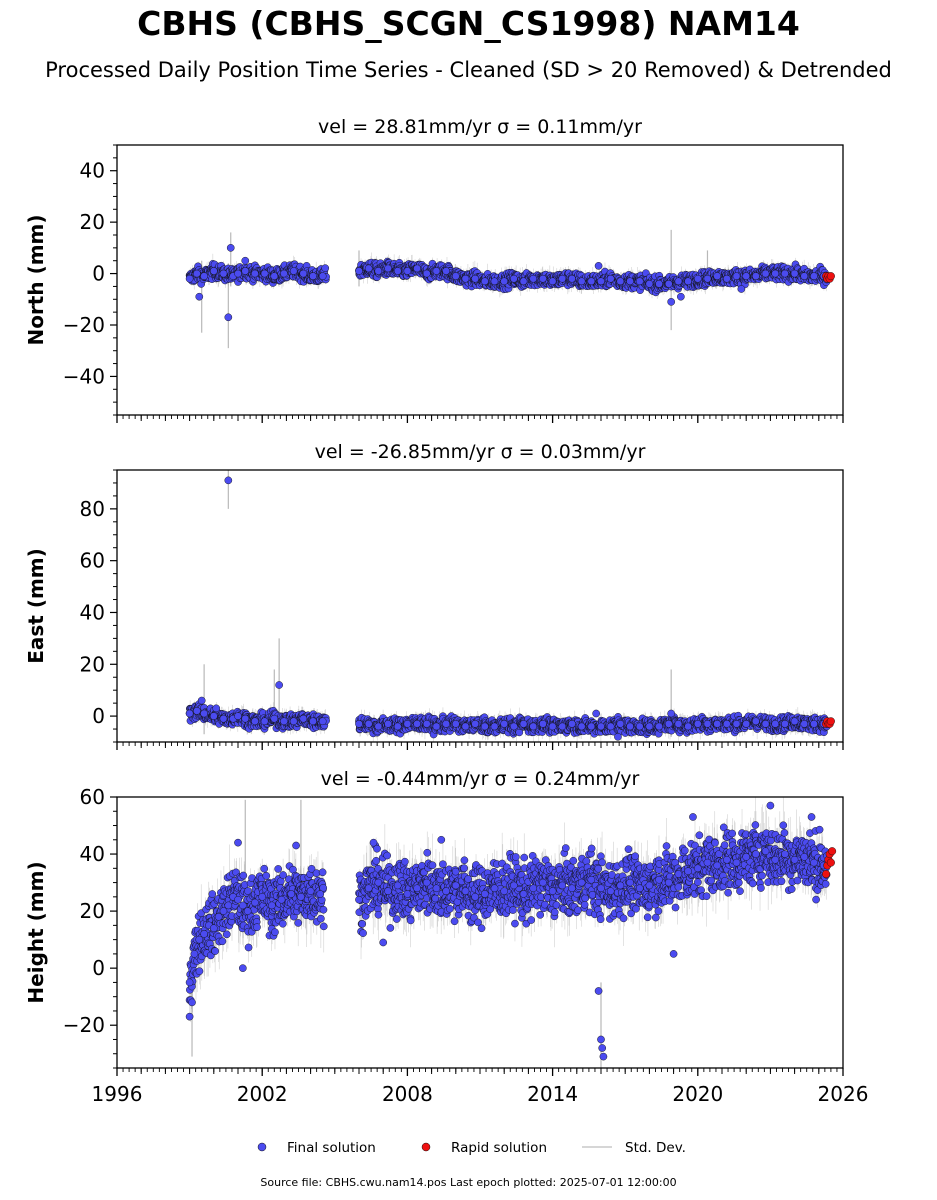  I want to click on panel-title: vel = 28.81mm/yr σ = 0.11mm/yr, so click(480, 127).